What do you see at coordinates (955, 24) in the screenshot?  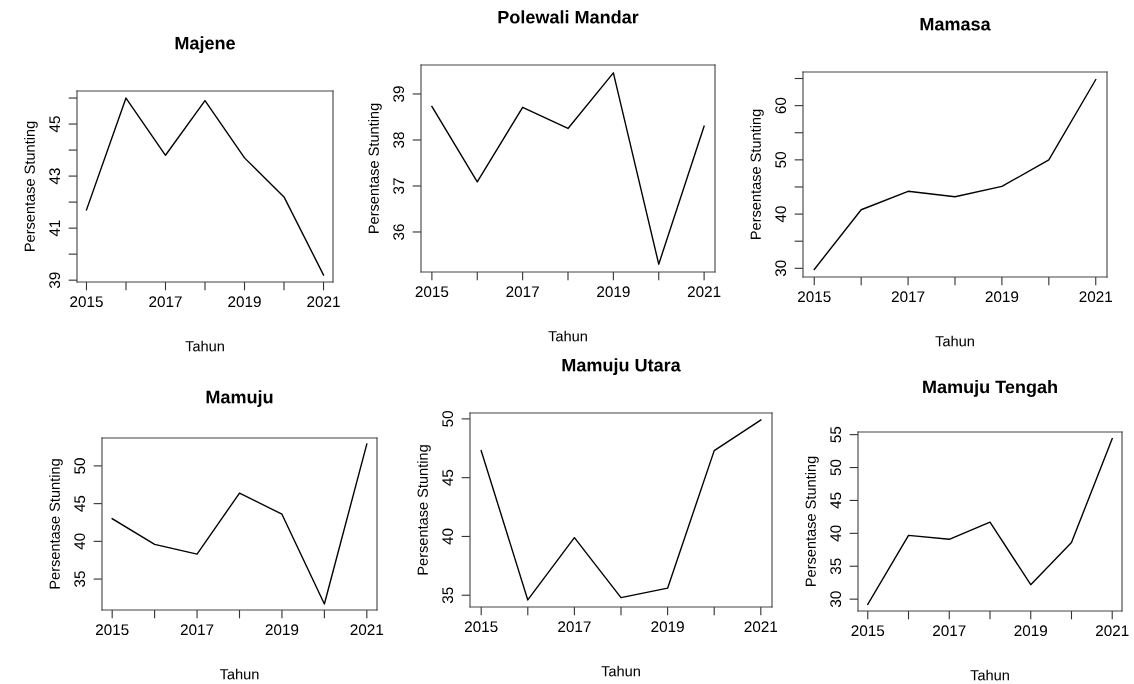 I see `chart-title: Mamasa` at bounding box center [955, 24].